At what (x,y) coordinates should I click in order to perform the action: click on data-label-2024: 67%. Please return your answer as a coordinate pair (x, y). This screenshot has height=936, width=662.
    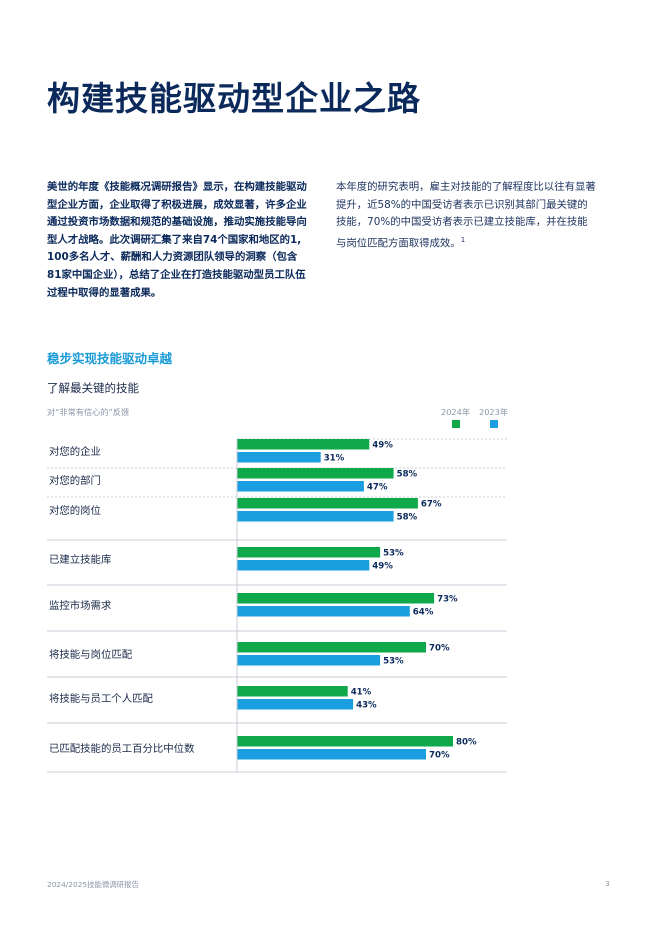
    Looking at the image, I should click on (431, 505).